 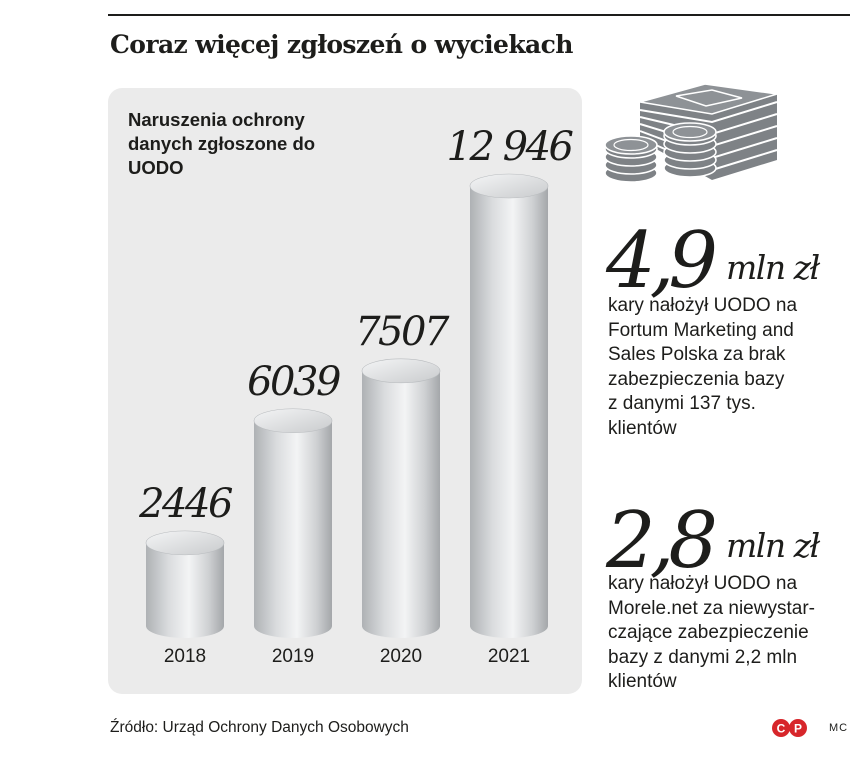 What do you see at coordinates (185, 504) in the screenshot?
I see `value-label-2018: 2446` at bounding box center [185, 504].